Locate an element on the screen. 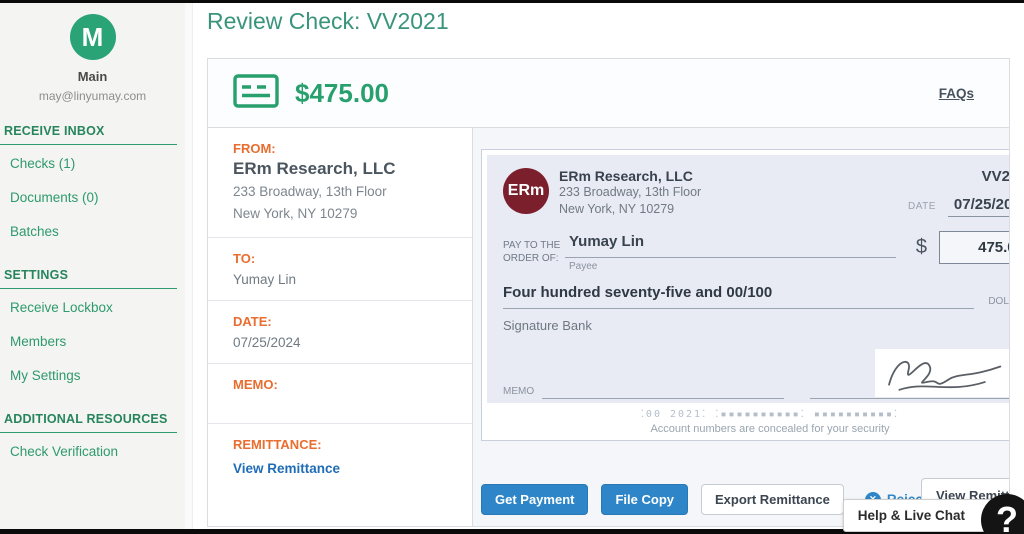 Image resolution: width=1024 pixels, height=534 pixels. sidebar-item-my-settings: My Settings is located at coordinates (45, 375).